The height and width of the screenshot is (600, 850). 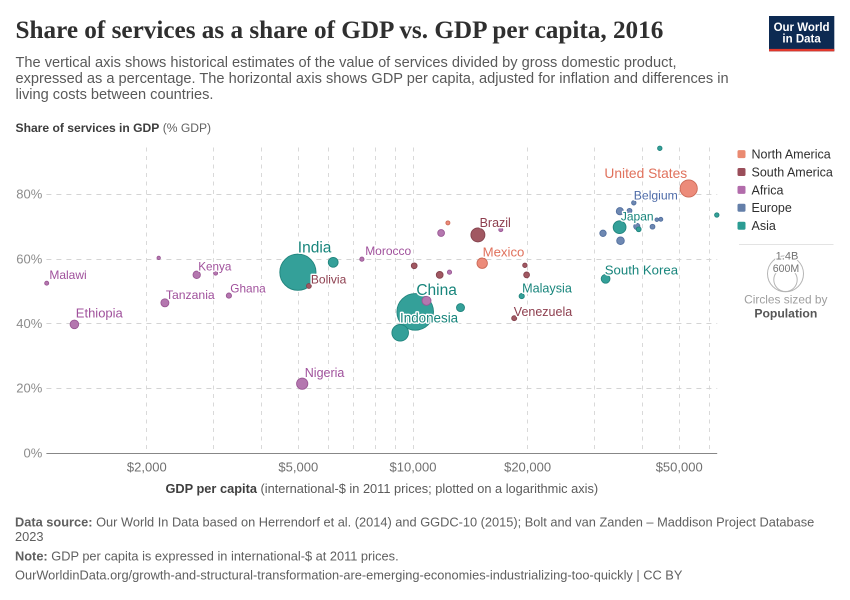 I want to click on svg-text: $20,000, so click(x=527, y=467).